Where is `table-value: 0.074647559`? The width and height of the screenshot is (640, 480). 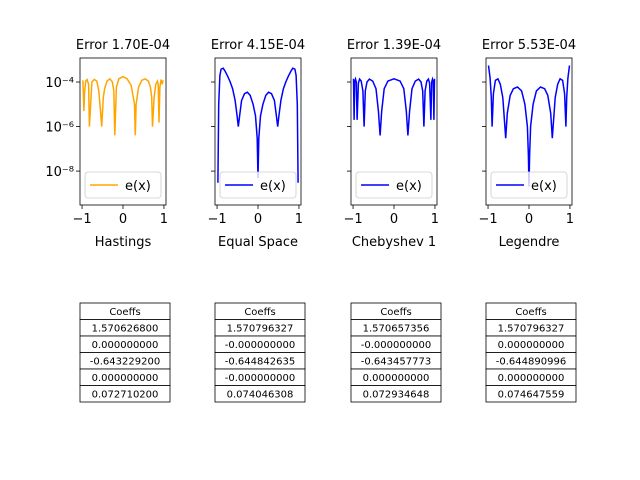 table-value: 0.074647559 is located at coordinates (531, 395).